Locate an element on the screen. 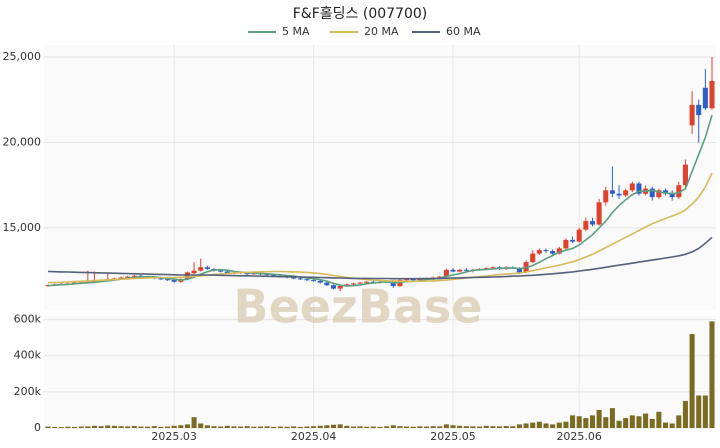 Image resolution: width=720 pixels, height=448 pixels. x-tick-label: 2025.06 is located at coordinates (579, 436).